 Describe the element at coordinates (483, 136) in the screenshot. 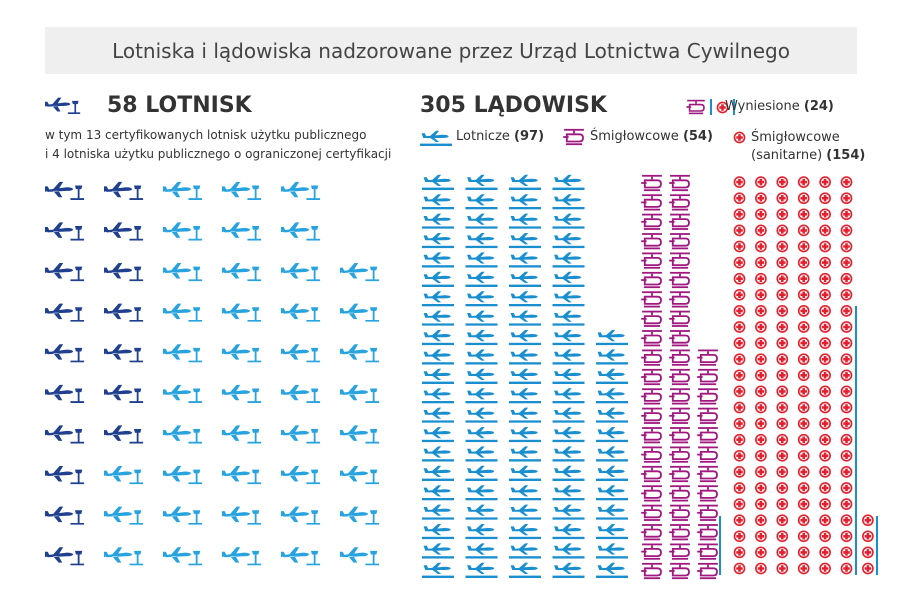

I see `legend-label: Lotnicze` at that location.